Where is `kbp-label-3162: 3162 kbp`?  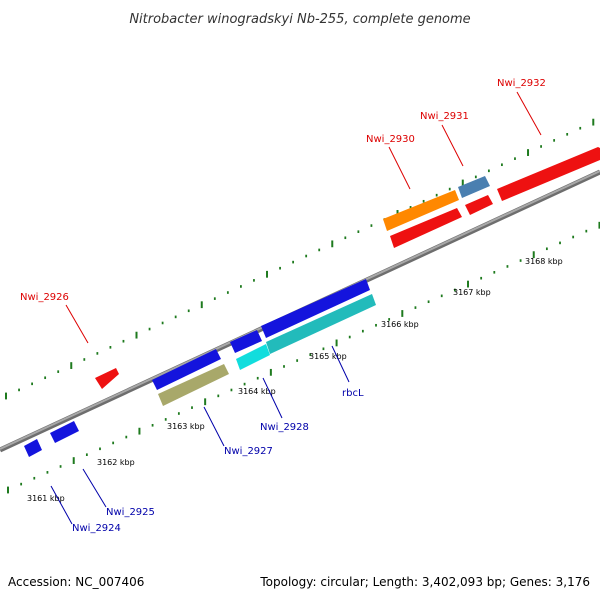
kbp-label-3162: 3162 kbp is located at coordinates (116, 462).